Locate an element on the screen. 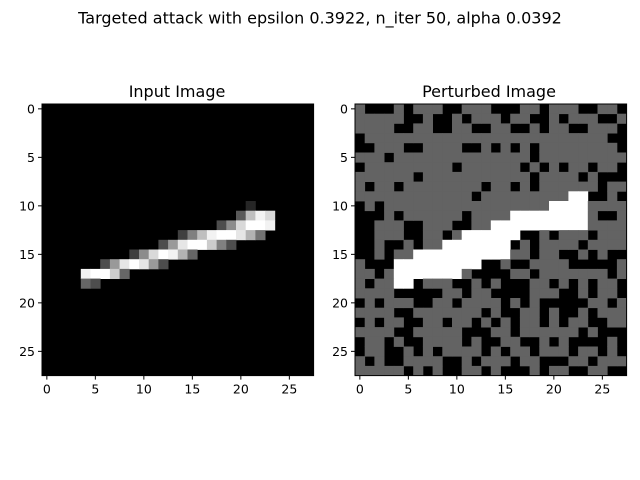 The height and width of the screenshot is (480, 640). x-tick-label: 25 is located at coordinates (602, 389).